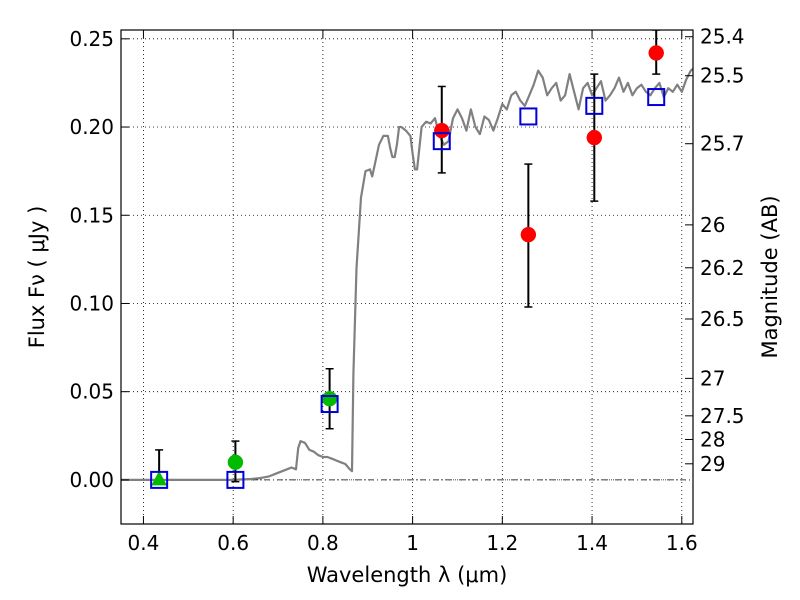  I want to click on y-tick-label: 0.10, so click(91, 303).